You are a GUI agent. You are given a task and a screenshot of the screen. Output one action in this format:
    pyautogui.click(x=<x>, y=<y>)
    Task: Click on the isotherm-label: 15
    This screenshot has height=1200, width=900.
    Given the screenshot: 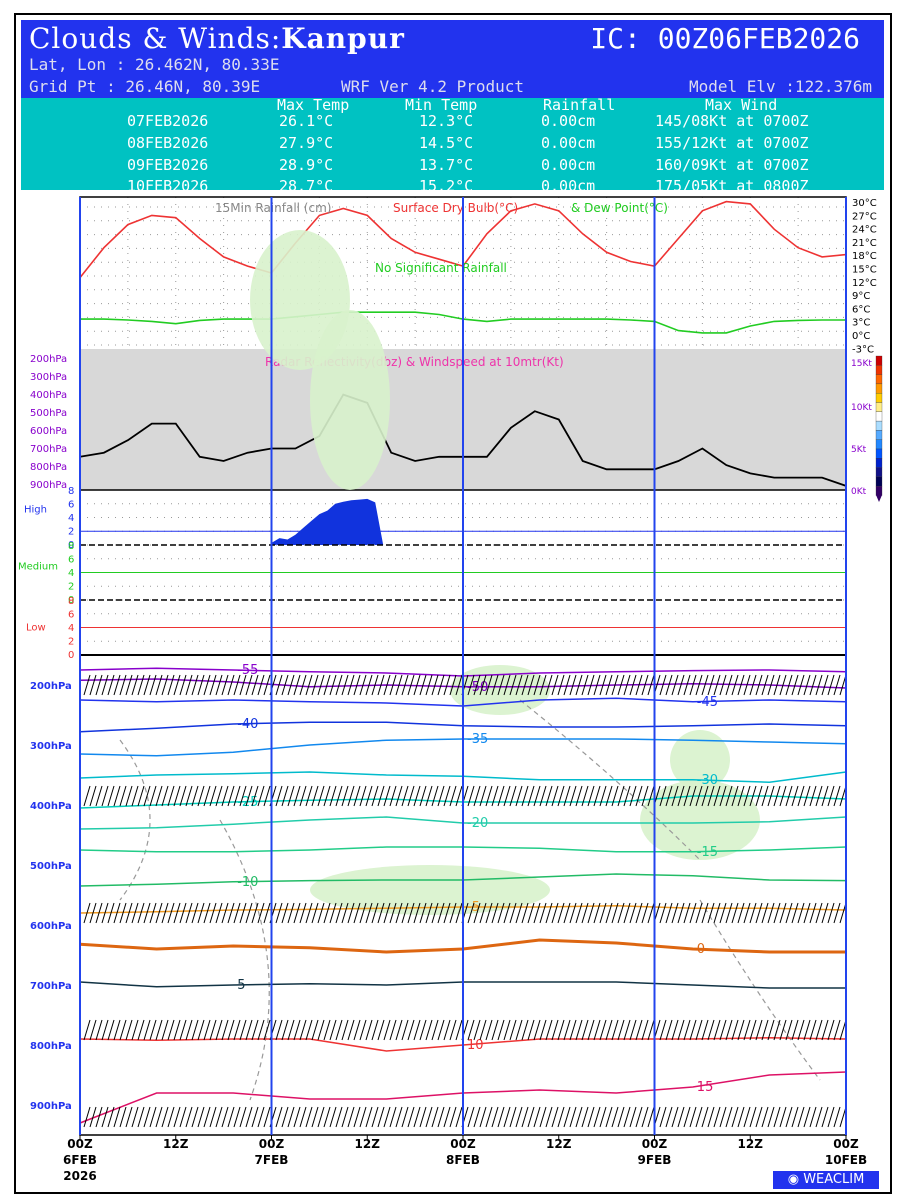 What is the action you would take?
    pyautogui.click(x=705, y=1087)
    